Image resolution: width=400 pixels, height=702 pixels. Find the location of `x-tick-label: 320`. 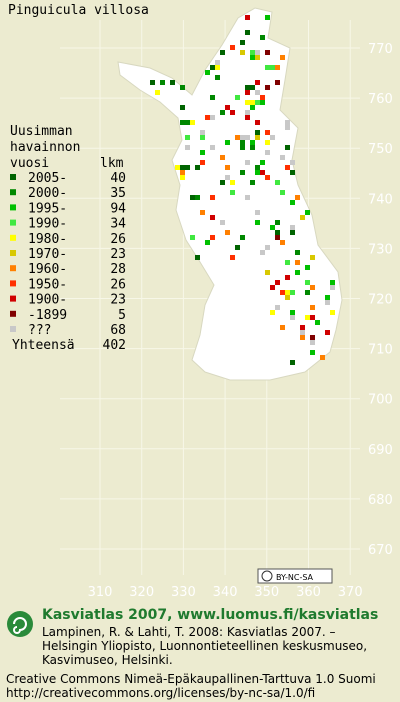

x-tick-label: 320 is located at coordinates (141, 592).